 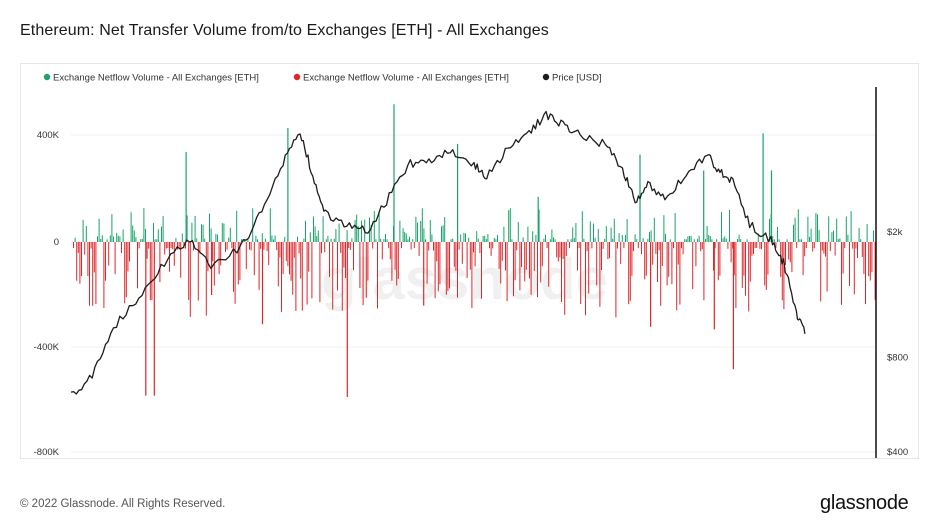 What do you see at coordinates (56, 242) in the screenshot?
I see `y-left-tick-label: 0` at bounding box center [56, 242].